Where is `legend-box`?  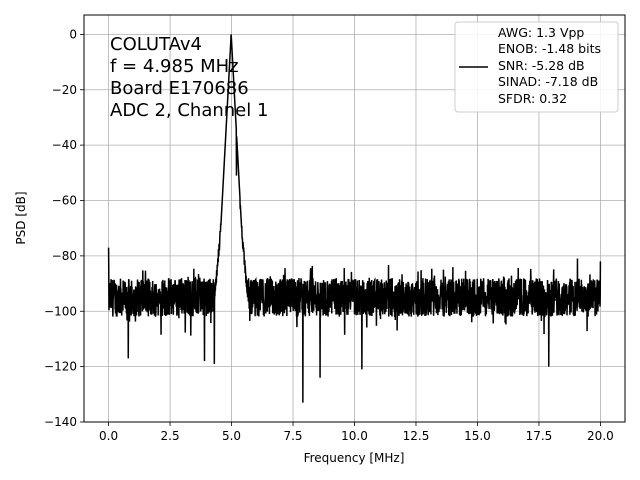
legend-box is located at coordinates (536, 67).